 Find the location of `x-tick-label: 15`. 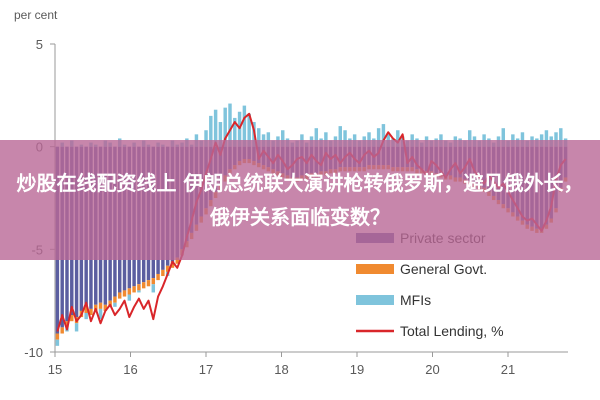

x-tick-label: 15 is located at coordinates (55, 369).